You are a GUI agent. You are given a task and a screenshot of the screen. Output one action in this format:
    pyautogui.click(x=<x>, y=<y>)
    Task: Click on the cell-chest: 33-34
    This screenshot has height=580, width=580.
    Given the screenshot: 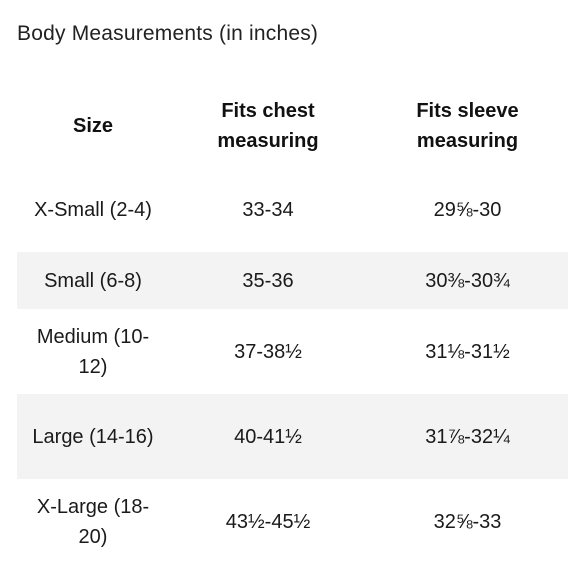 What is the action you would take?
    pyautogui.click(x=268, y=209)
    